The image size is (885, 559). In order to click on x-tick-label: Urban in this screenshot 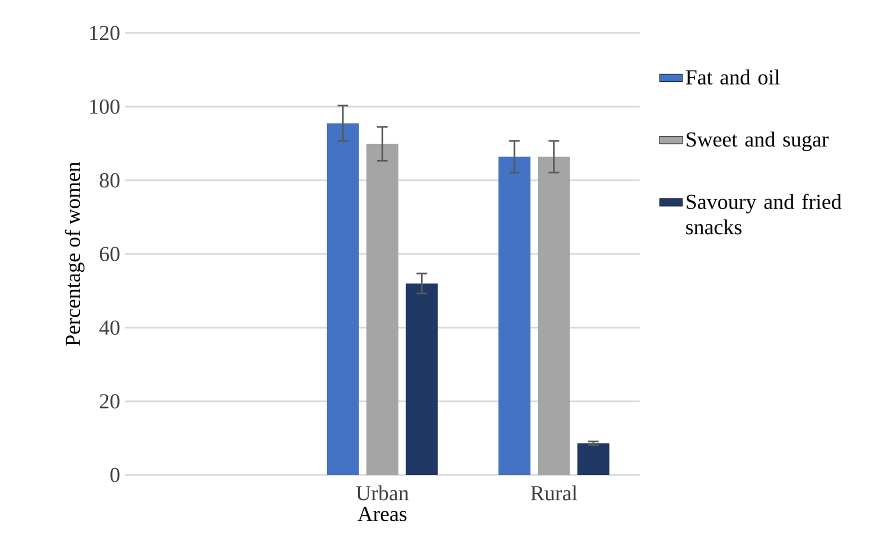, I will do `click(382, 492)`.